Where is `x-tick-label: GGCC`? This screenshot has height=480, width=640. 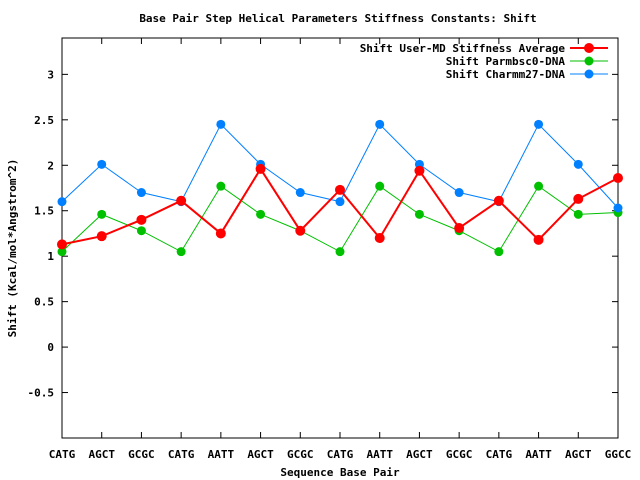
x-tick-label: GGCC is located at coordinates (618, 454).